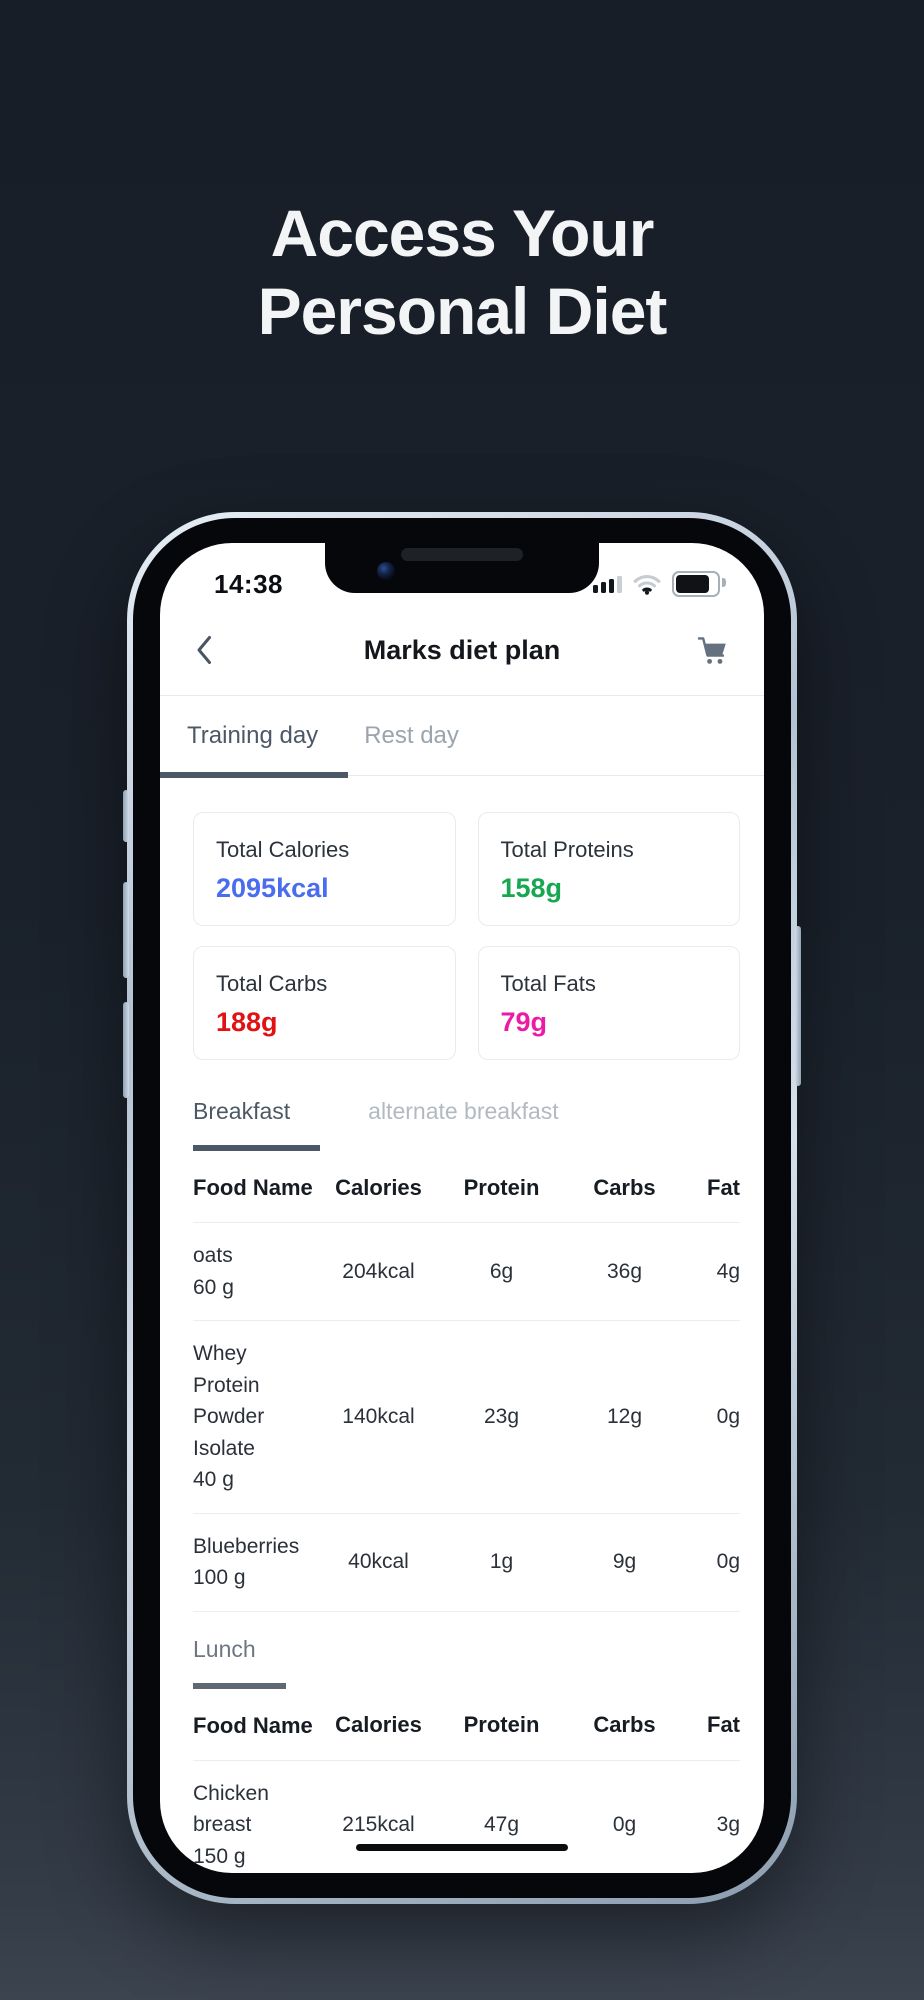 The width and height of the screenshot is (924, 2000). Describe the element at coordinates (462, 554) in the screenshot. I see `speaker-grille` at that location.